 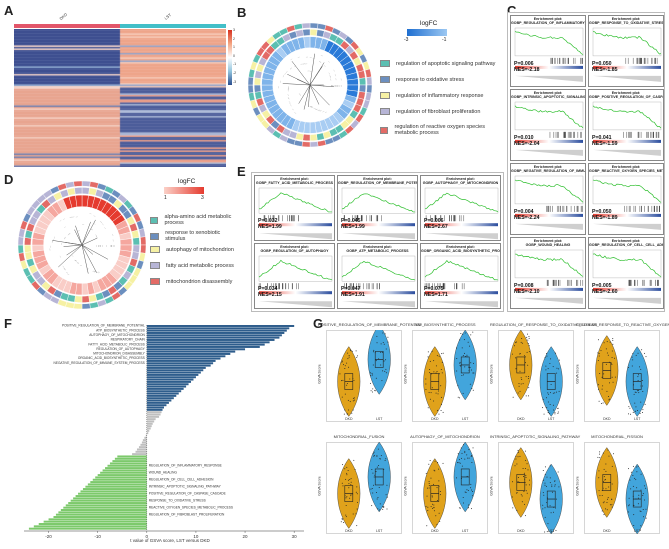 I want to click on gsea-plot-graphic, so click(x=378, y=281).